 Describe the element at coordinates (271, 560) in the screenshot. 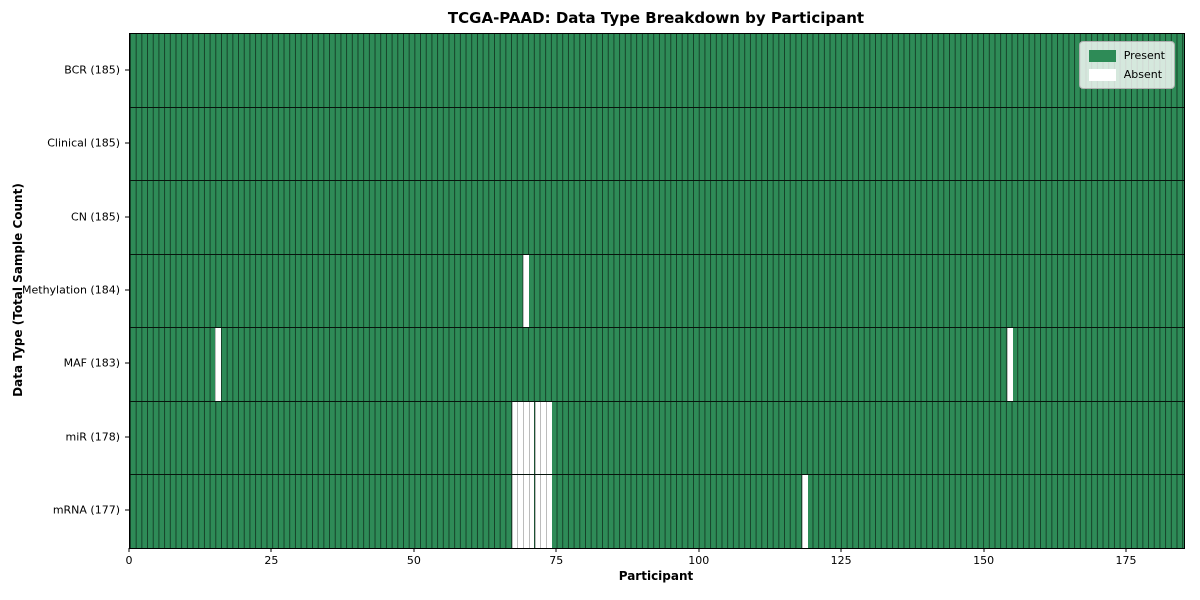

I see `xtick-label: 25` at that location.